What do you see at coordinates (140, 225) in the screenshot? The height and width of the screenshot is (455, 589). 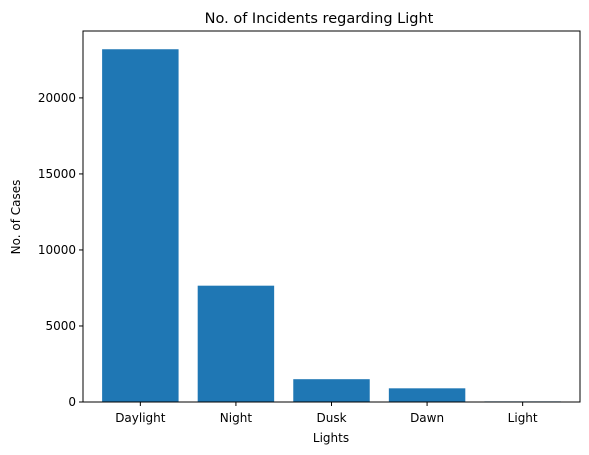 I see `bar-daylight` at bounding box center [140, 225].